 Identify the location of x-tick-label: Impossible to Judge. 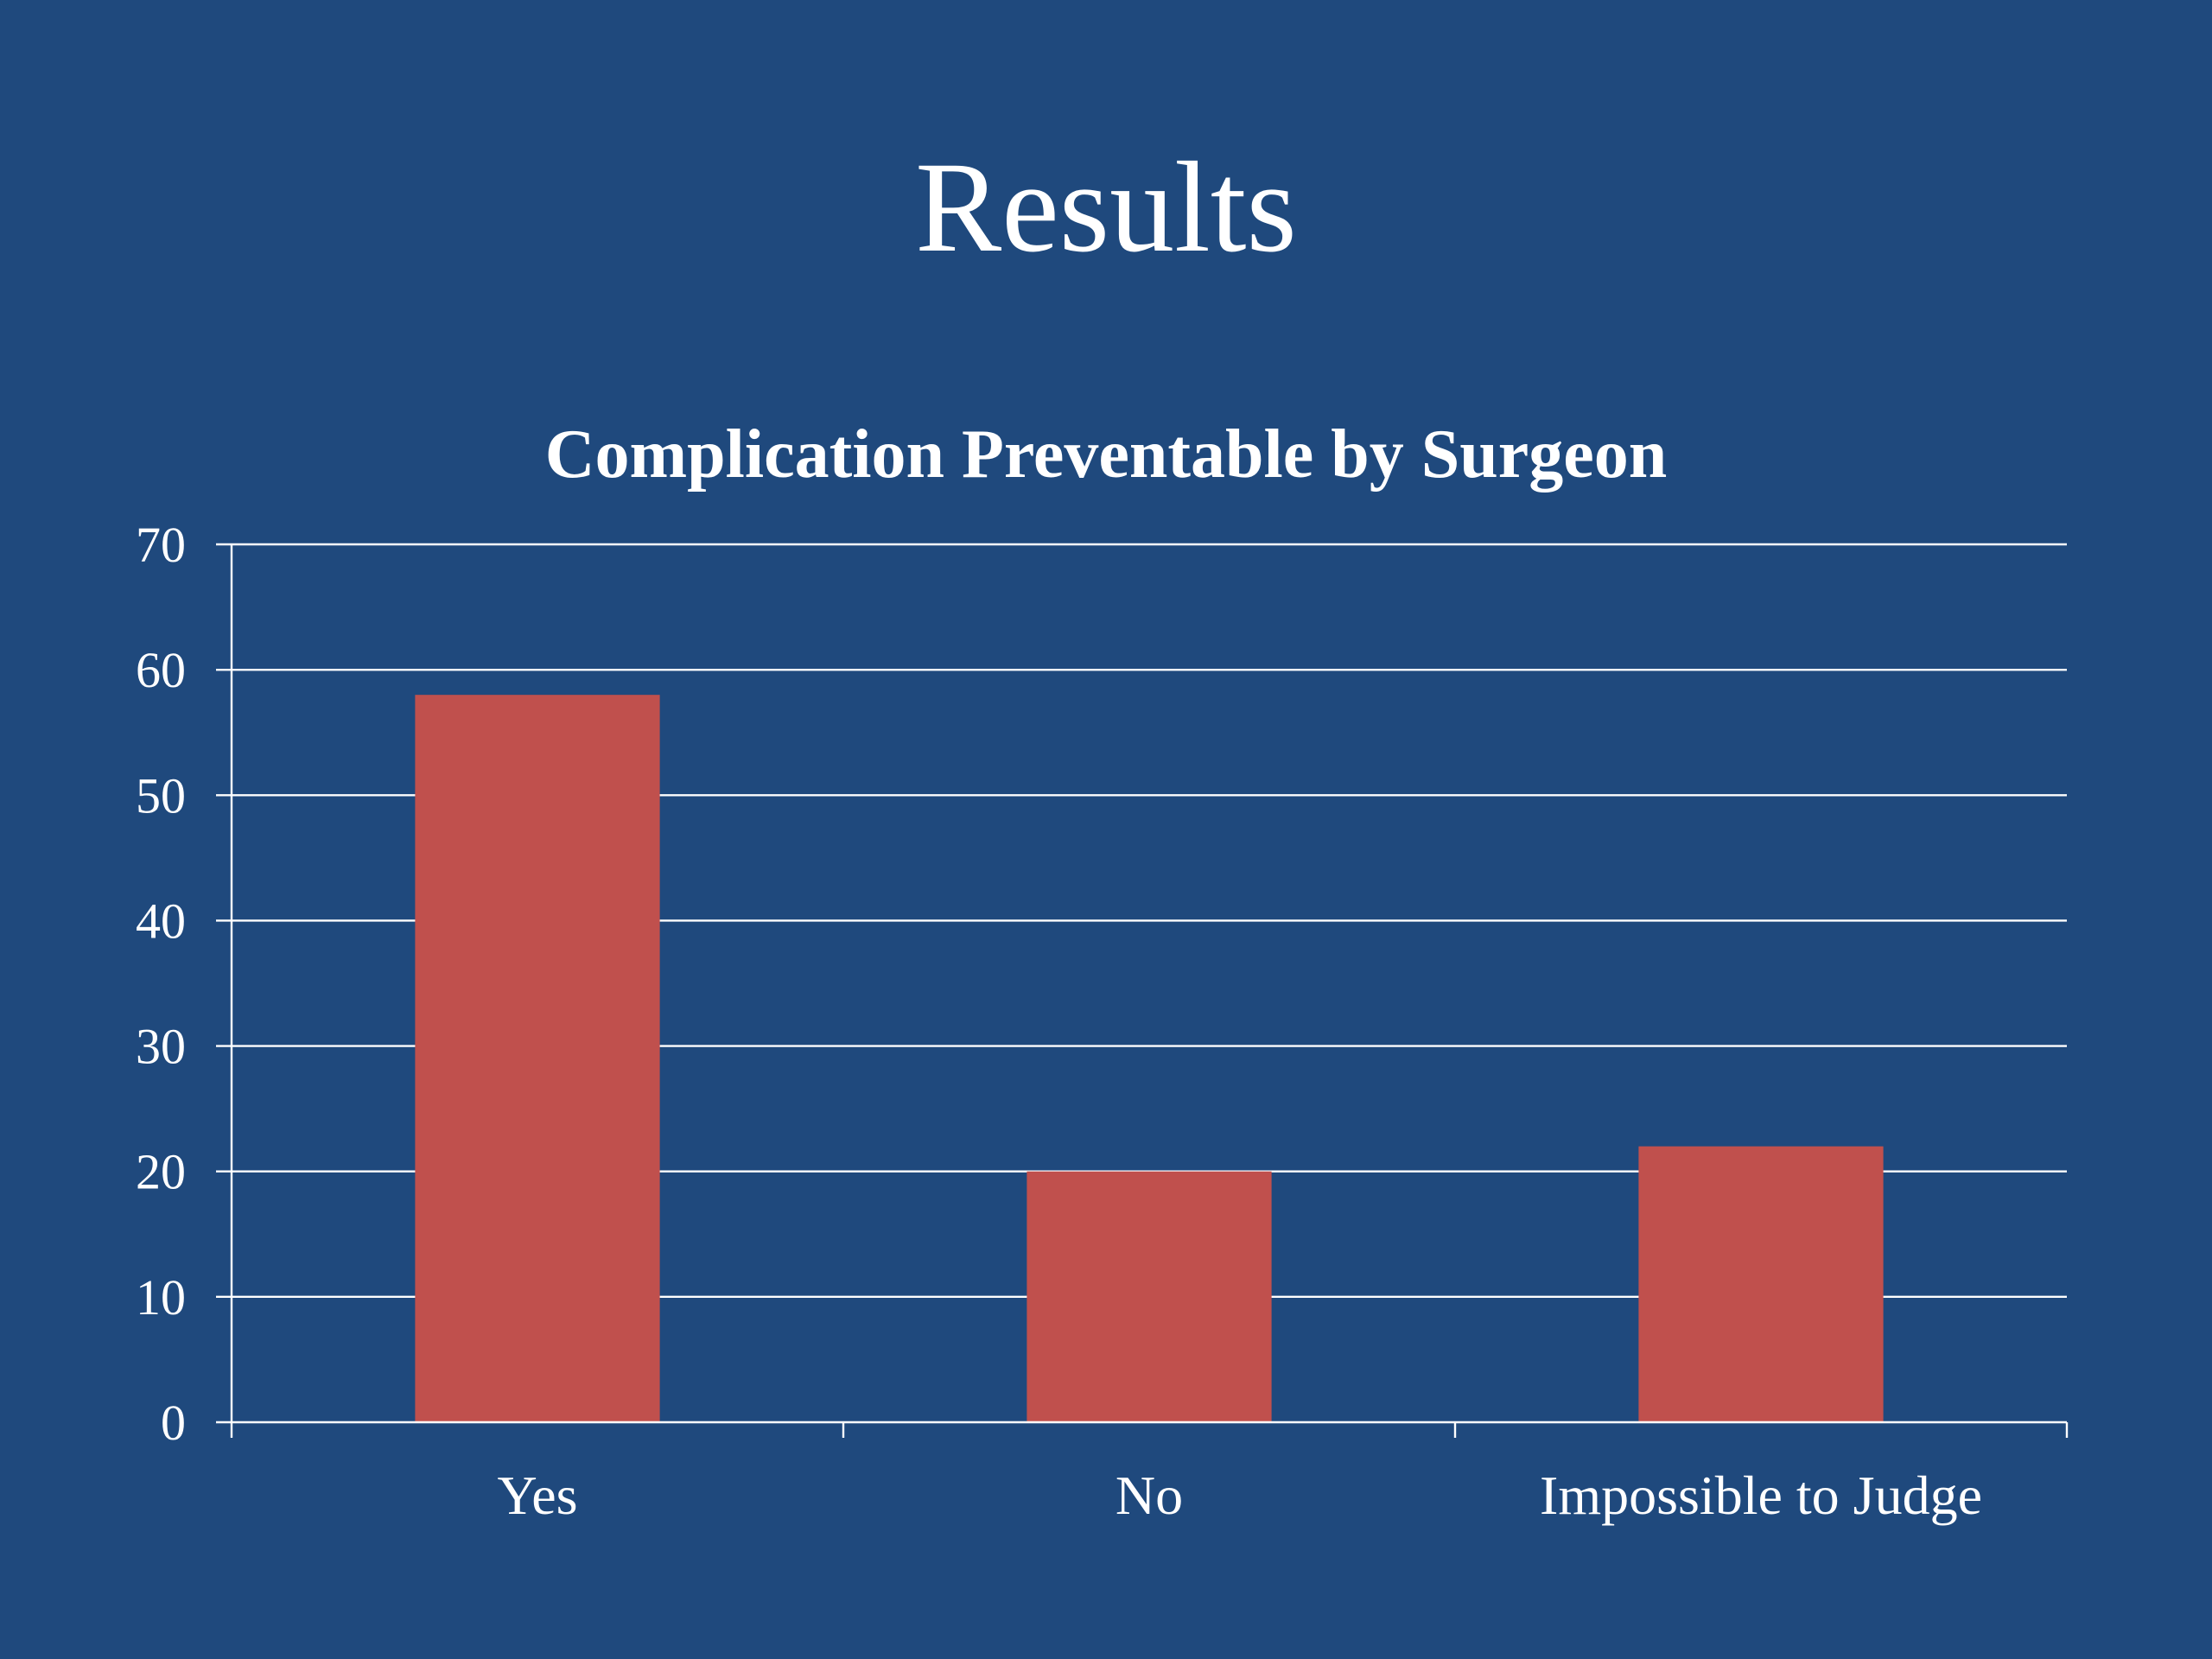
(1761, 1495).